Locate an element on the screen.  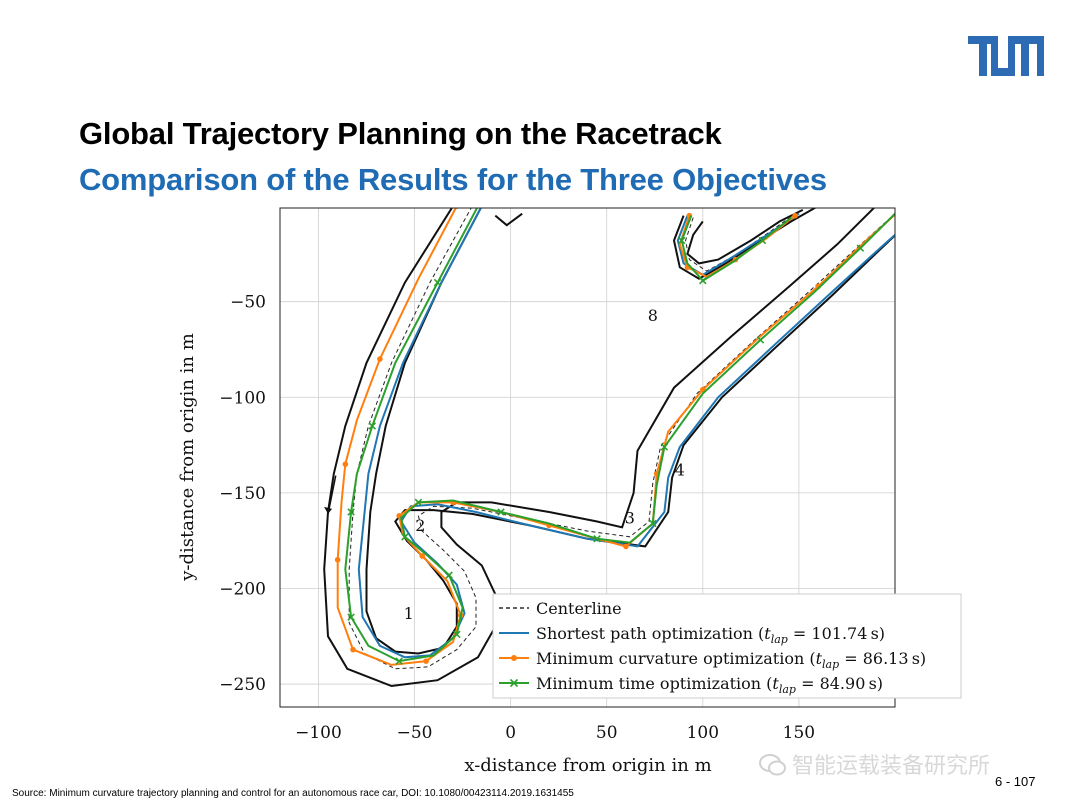
y-tick-label: −250 is located at coordinates (242, 685).